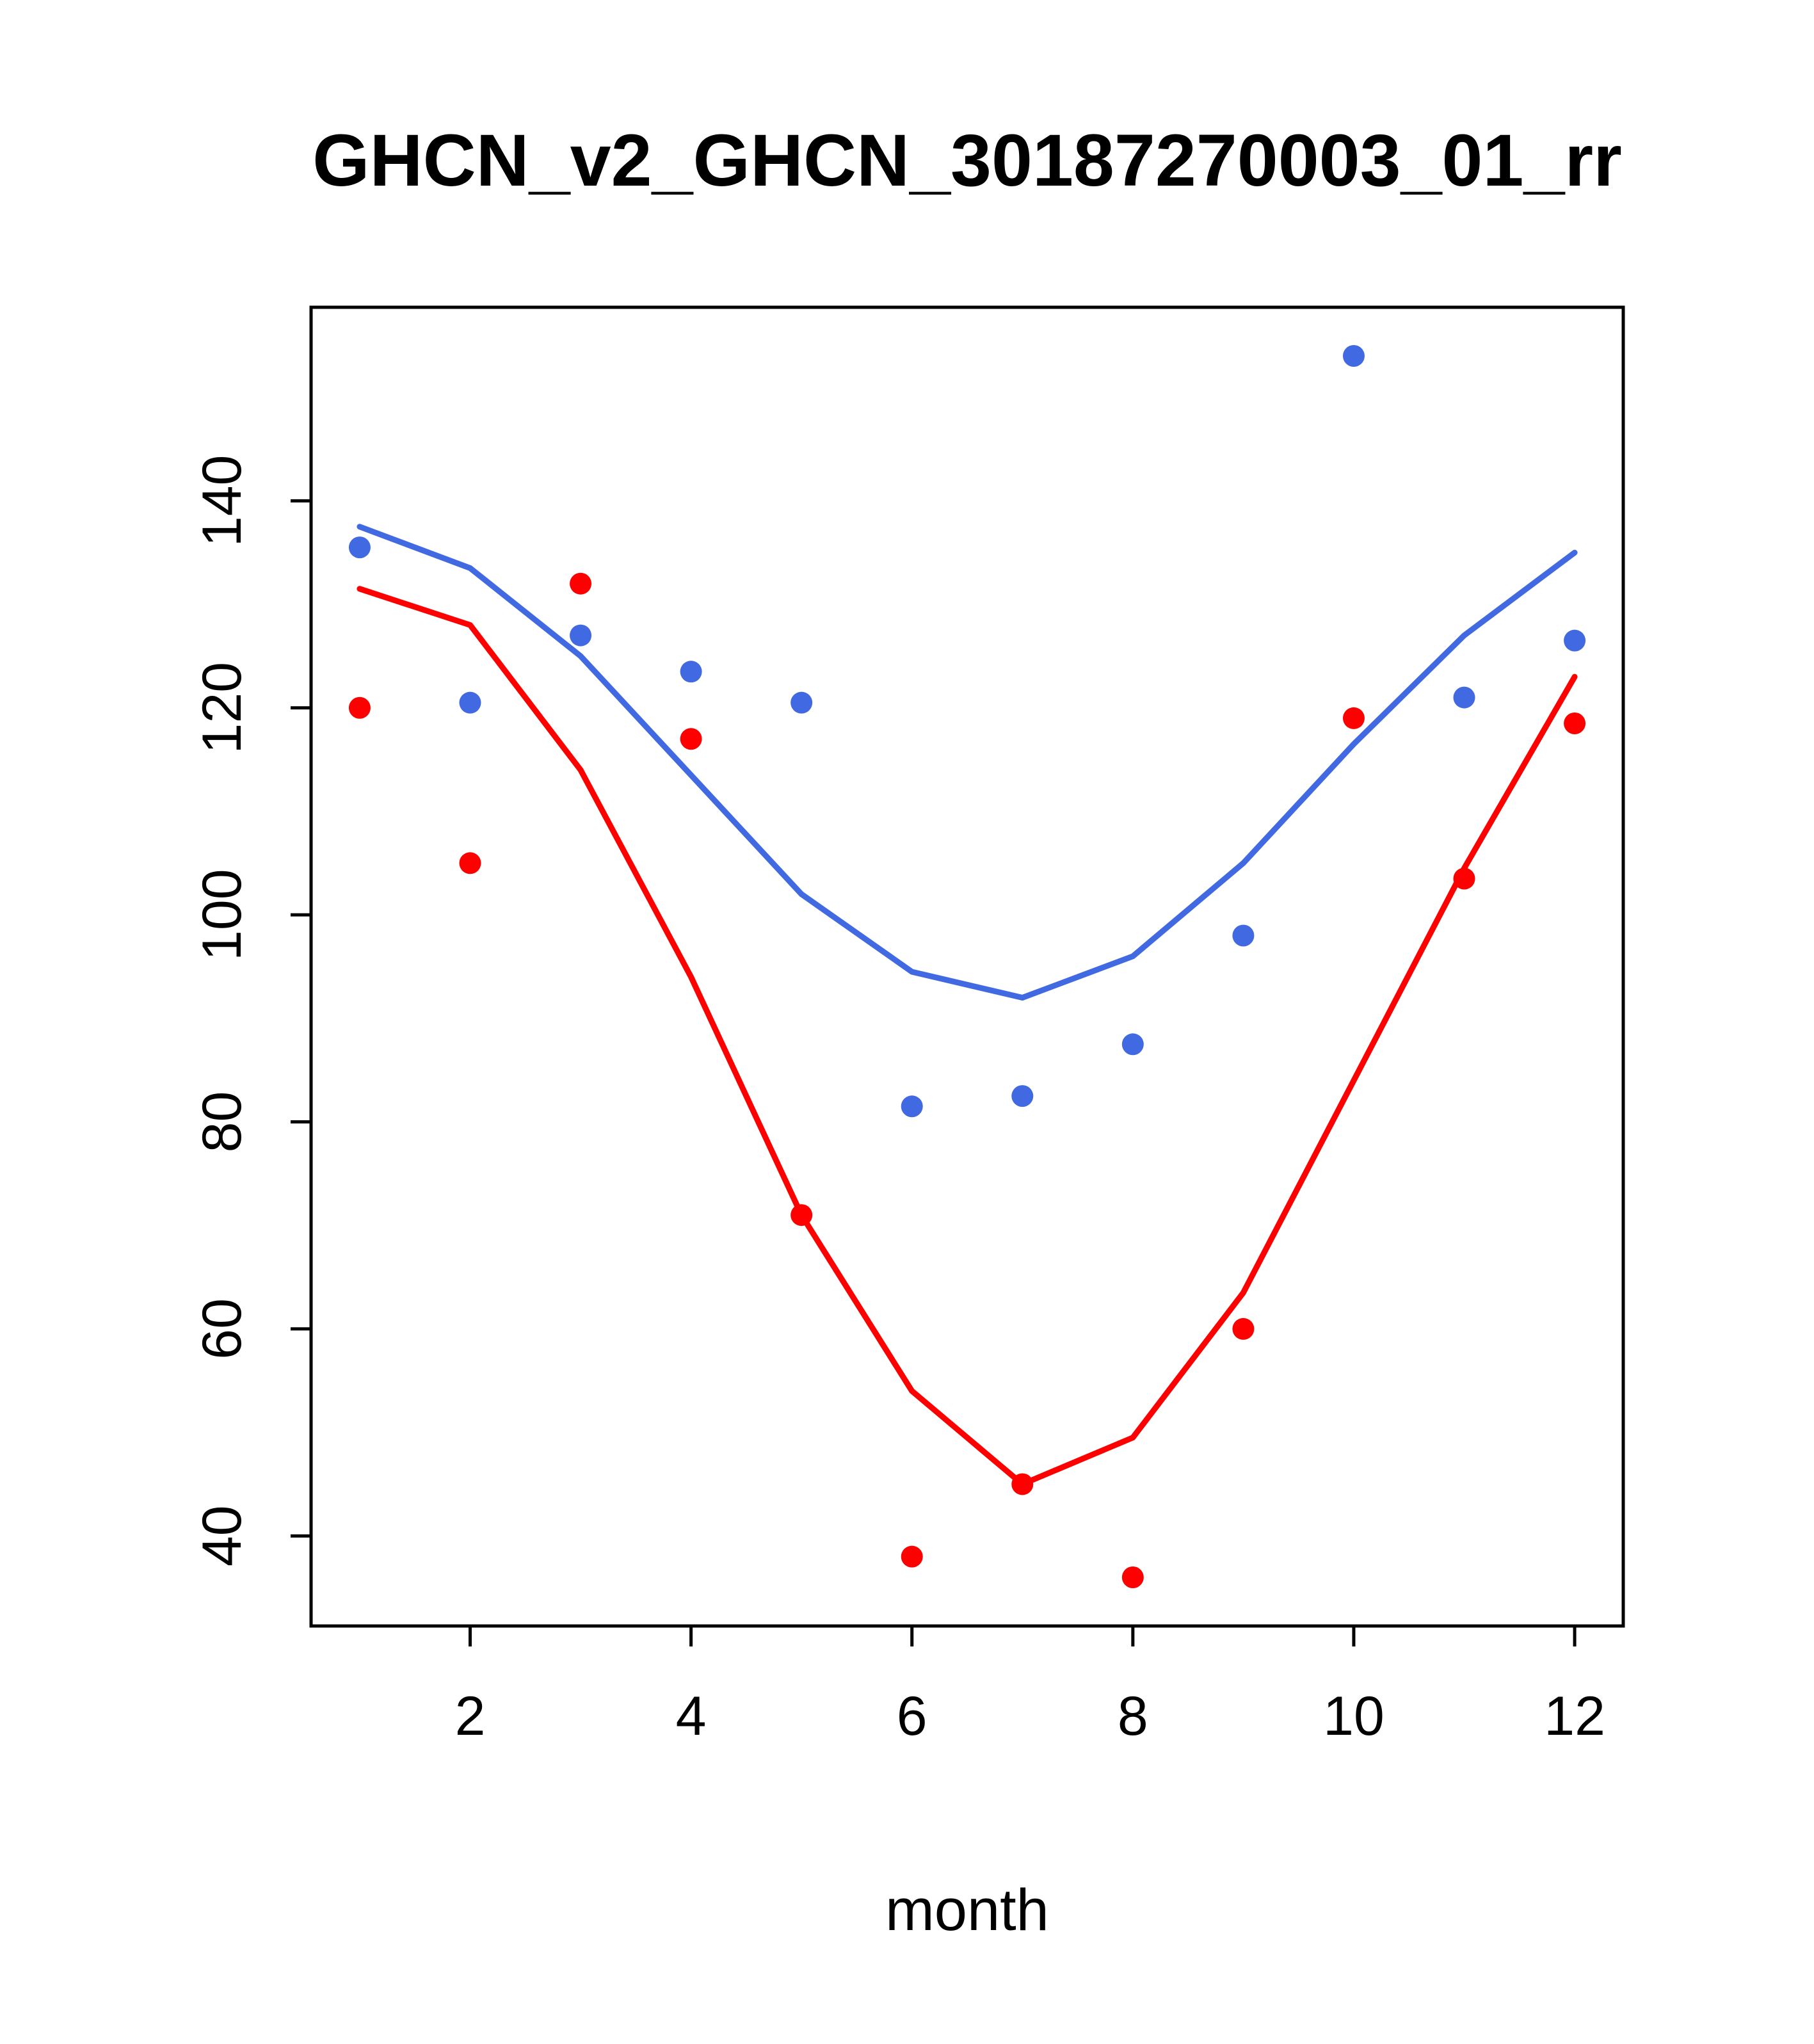  Describe the element at coordinates (222, 915) in the screenshot. I see `y-tick-label: 100` at that location.